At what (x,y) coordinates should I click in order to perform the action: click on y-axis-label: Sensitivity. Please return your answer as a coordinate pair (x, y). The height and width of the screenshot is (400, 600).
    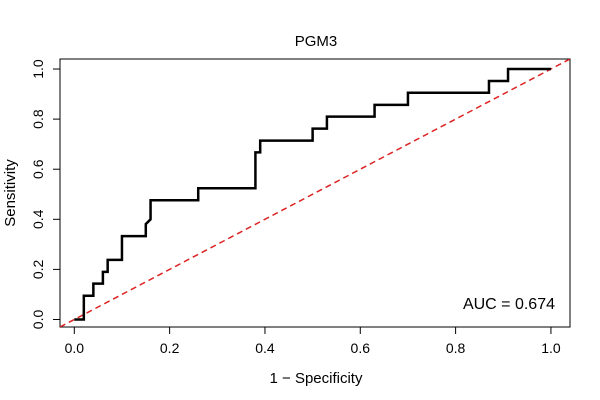
    Looking at the image, I should click on (10, 193).